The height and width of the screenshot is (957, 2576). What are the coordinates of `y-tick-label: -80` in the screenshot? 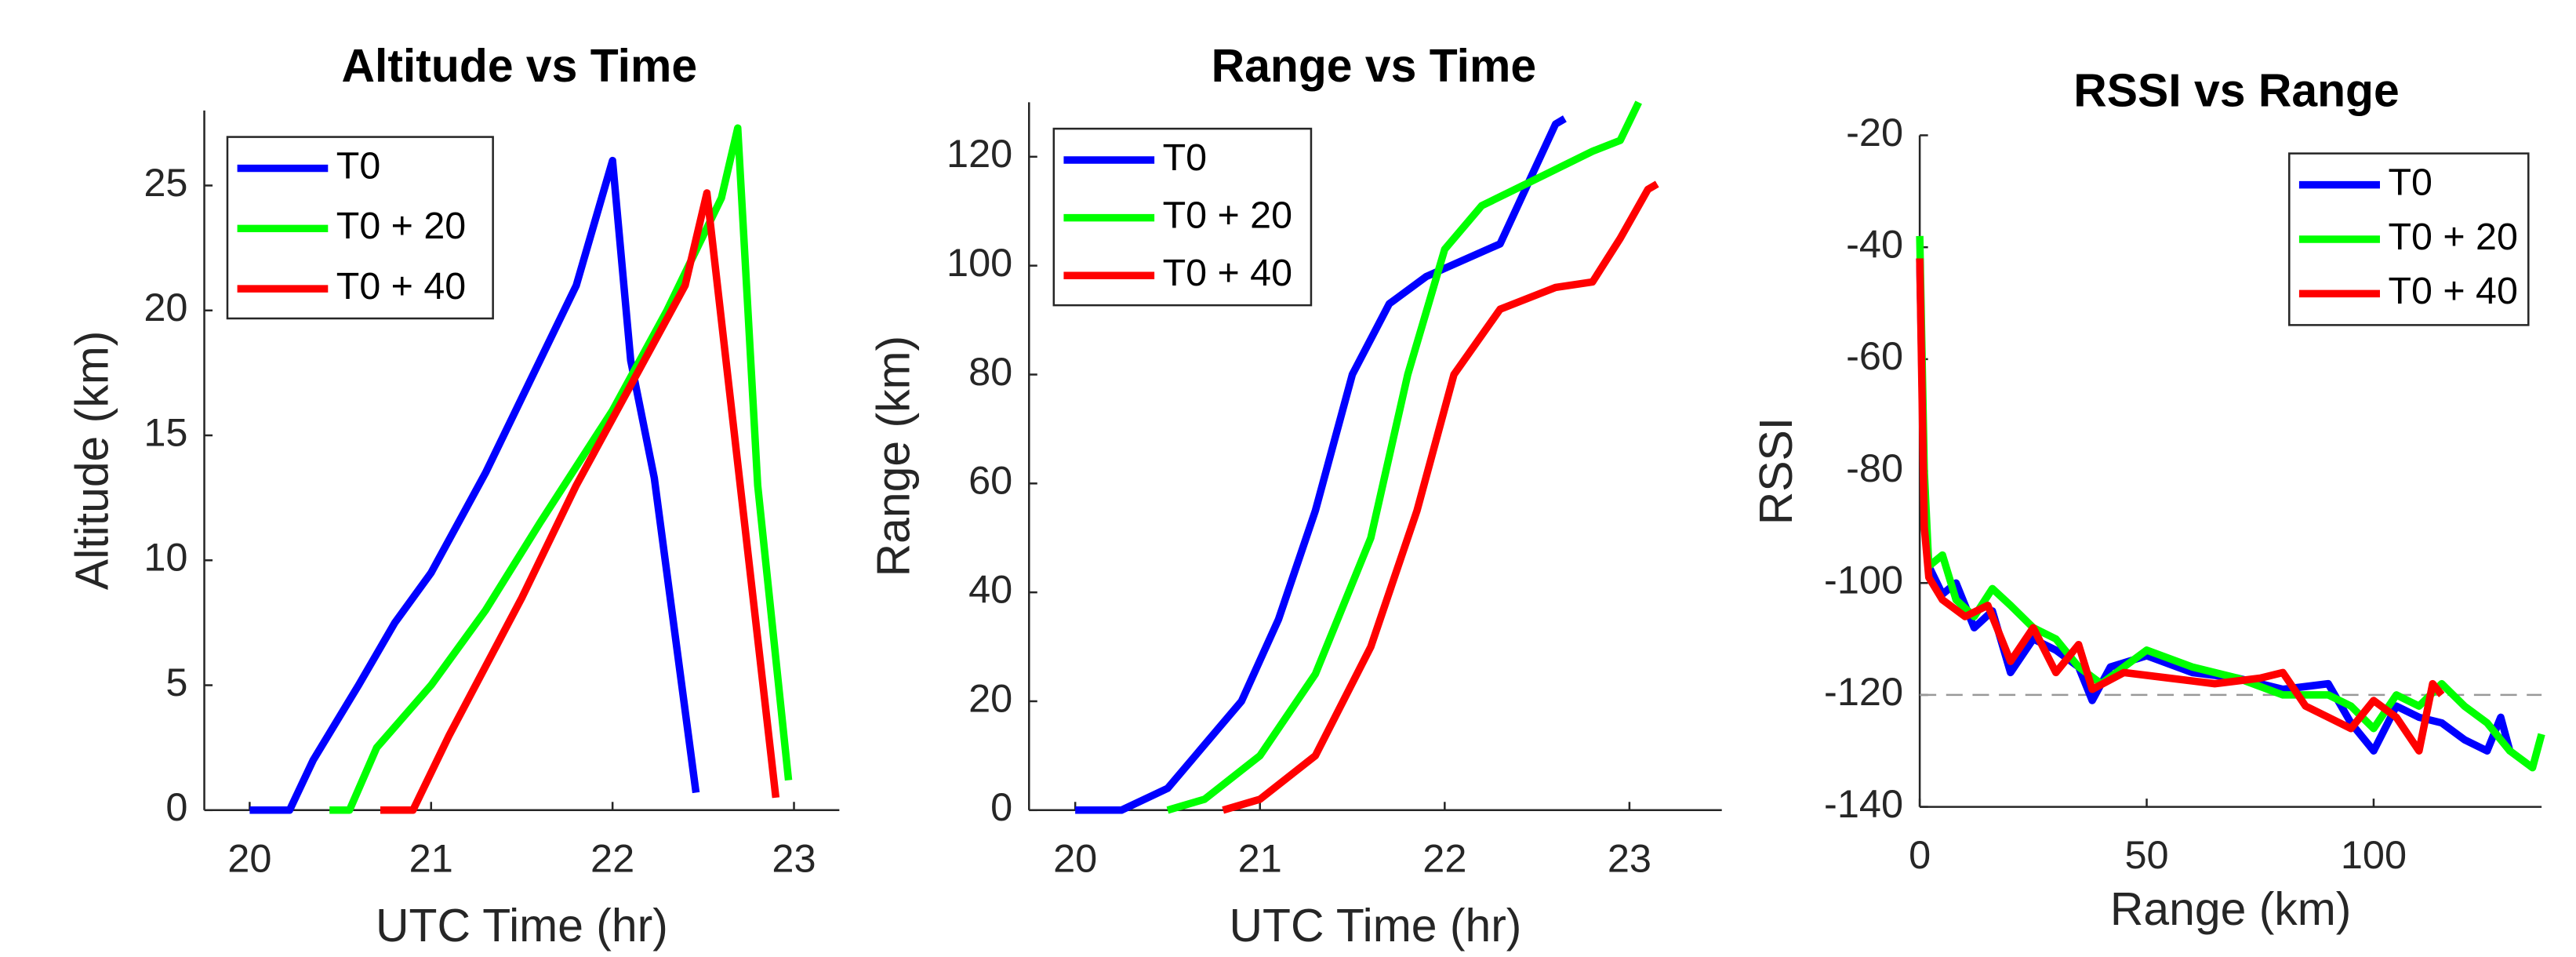 It's located at (1874, 468).